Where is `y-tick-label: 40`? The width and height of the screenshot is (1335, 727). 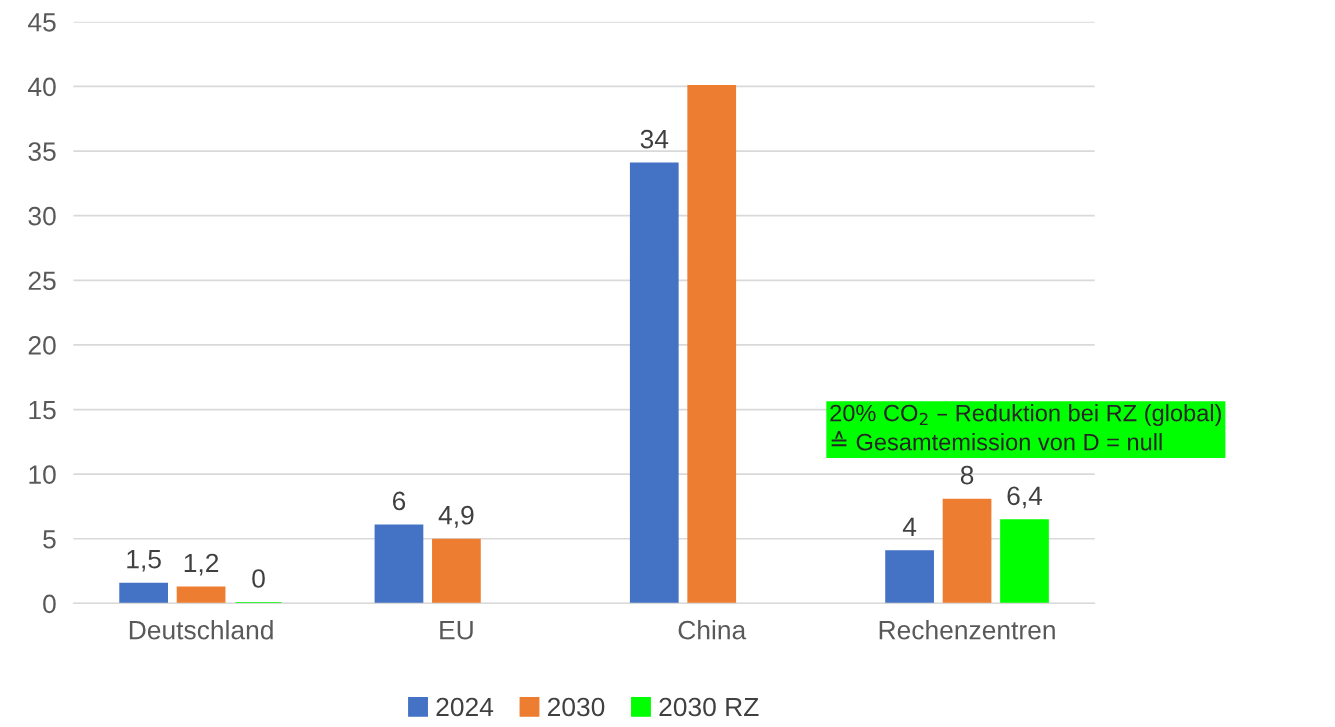 y-tick-label: 40 is located at coordinates (42, 87).